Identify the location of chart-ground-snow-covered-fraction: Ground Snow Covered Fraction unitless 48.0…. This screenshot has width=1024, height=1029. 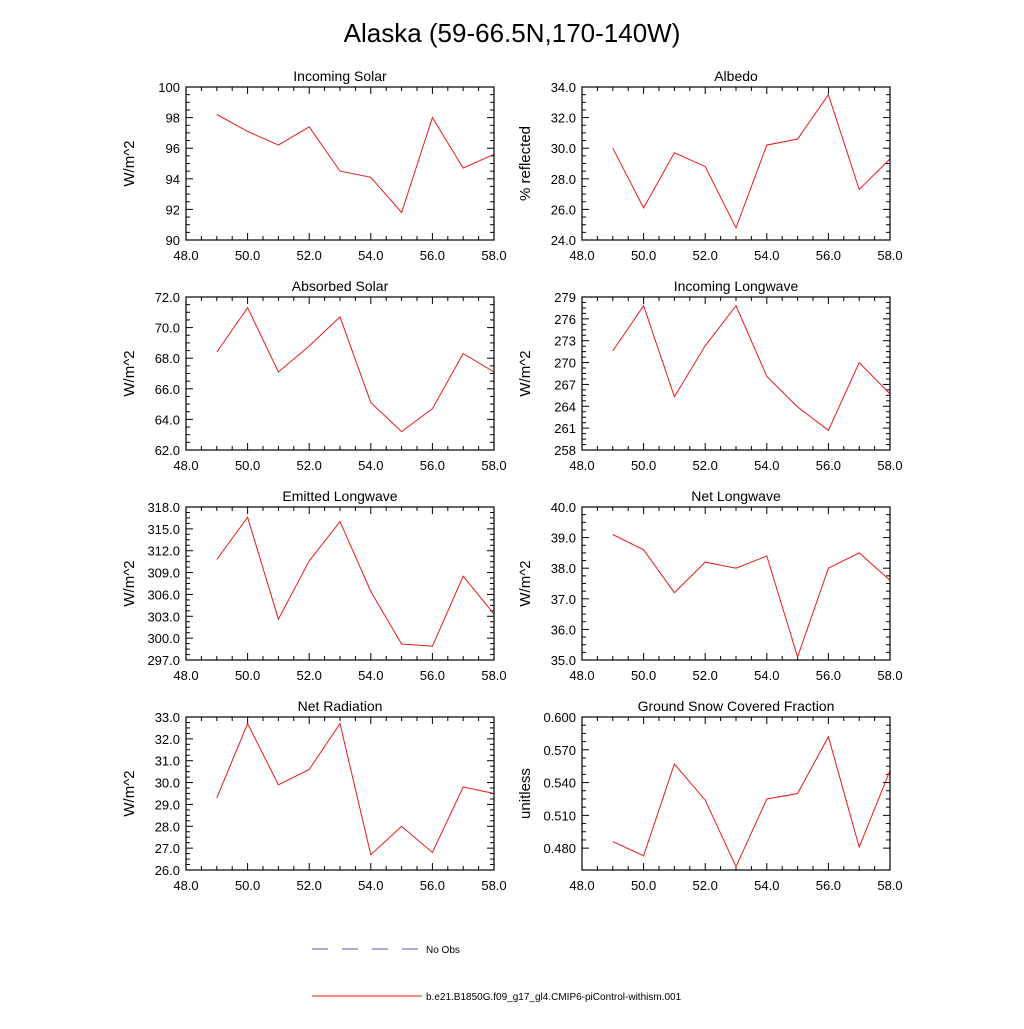
(710, 795).